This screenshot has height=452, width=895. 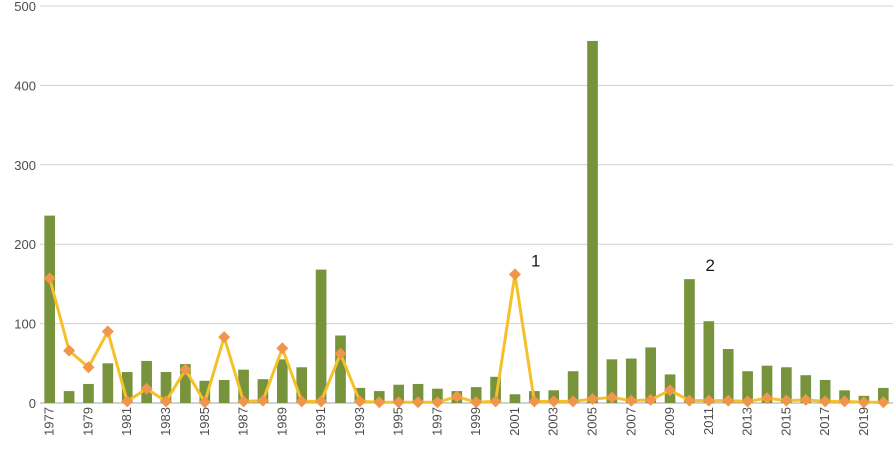 What do you see at coordinates (708, 421) in the screenshot?
I see `x-tick-label: 2011` at bounding box center [708, 421].